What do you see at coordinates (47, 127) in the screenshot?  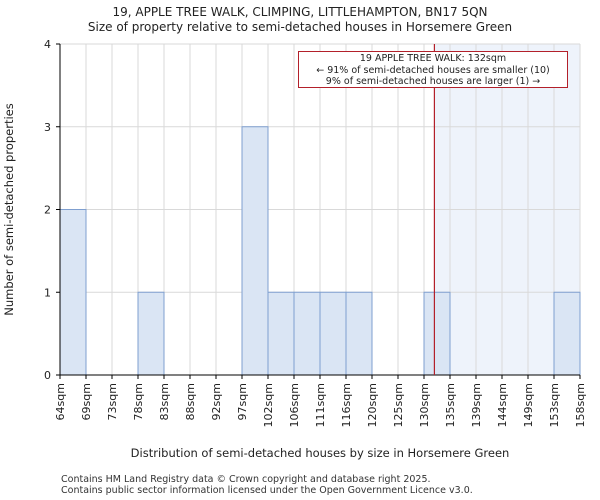 I see `y-tick-label: 3` at bounding box center [47, 127].